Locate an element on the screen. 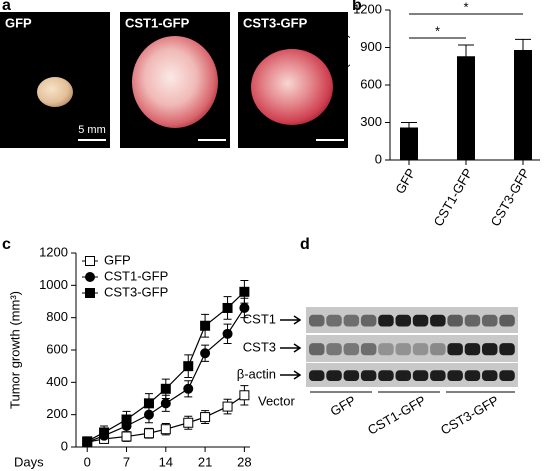 The width and height of the screenshot is (544, 471). y-axis-label: Tumor size (mm³) is located at coordinates (342, 85).